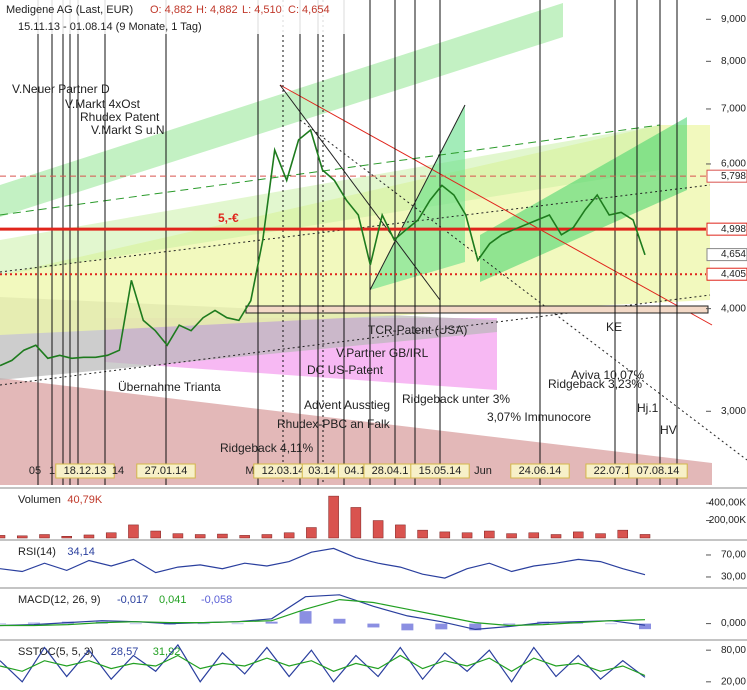 The width and height of the screenshot is (747, 690). What do you see at coordinates (483, 471) in the screenshot?
I see `x-tick-label: Jun` at bounding box center [483, 471].